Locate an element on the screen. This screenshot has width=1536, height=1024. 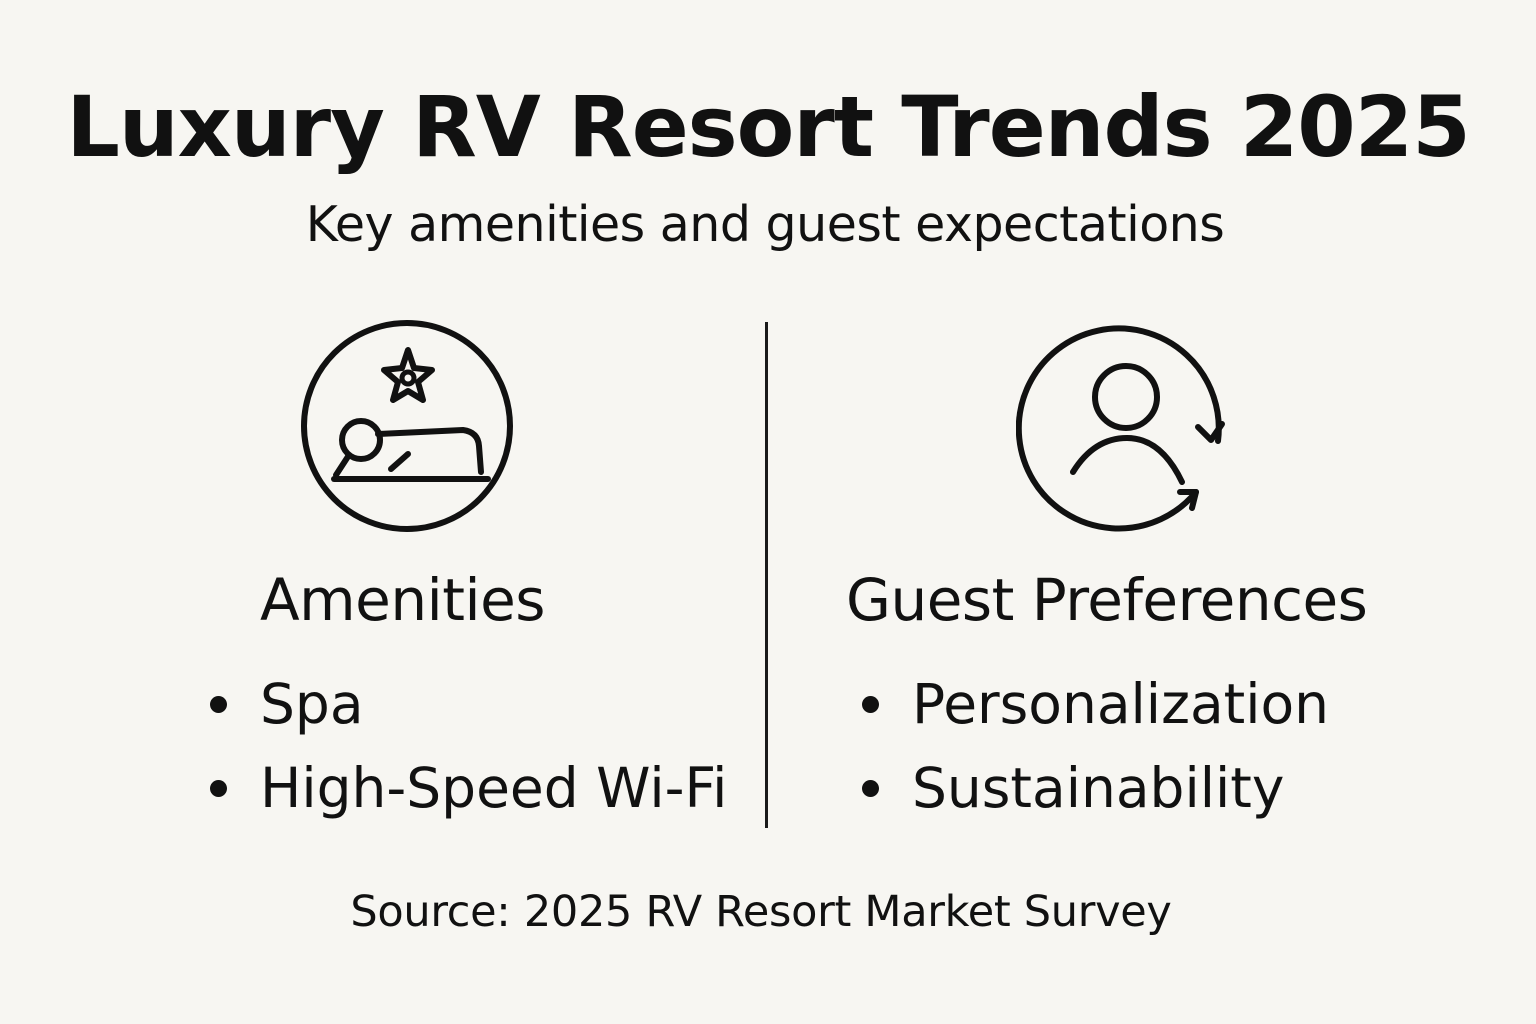
spa-icon is located at coordinates (407, 426).